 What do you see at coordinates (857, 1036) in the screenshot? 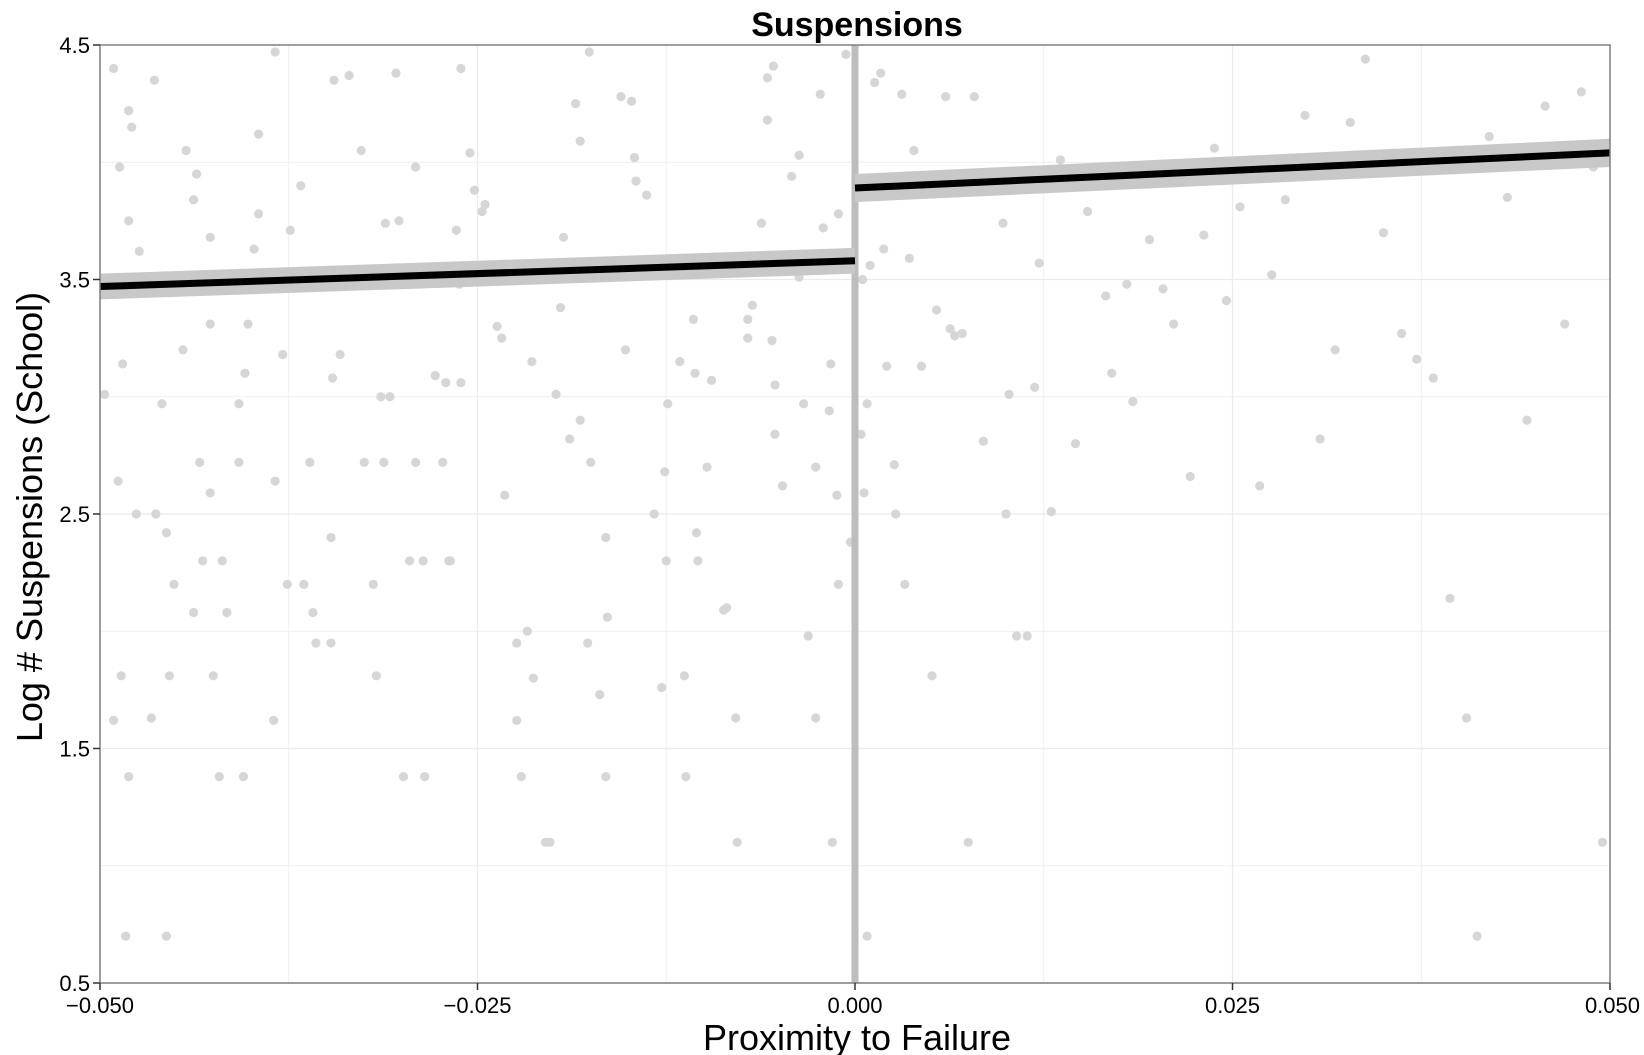
I see `x-axis-title: Proximity to Failure` at bounding box center [857, 1036].